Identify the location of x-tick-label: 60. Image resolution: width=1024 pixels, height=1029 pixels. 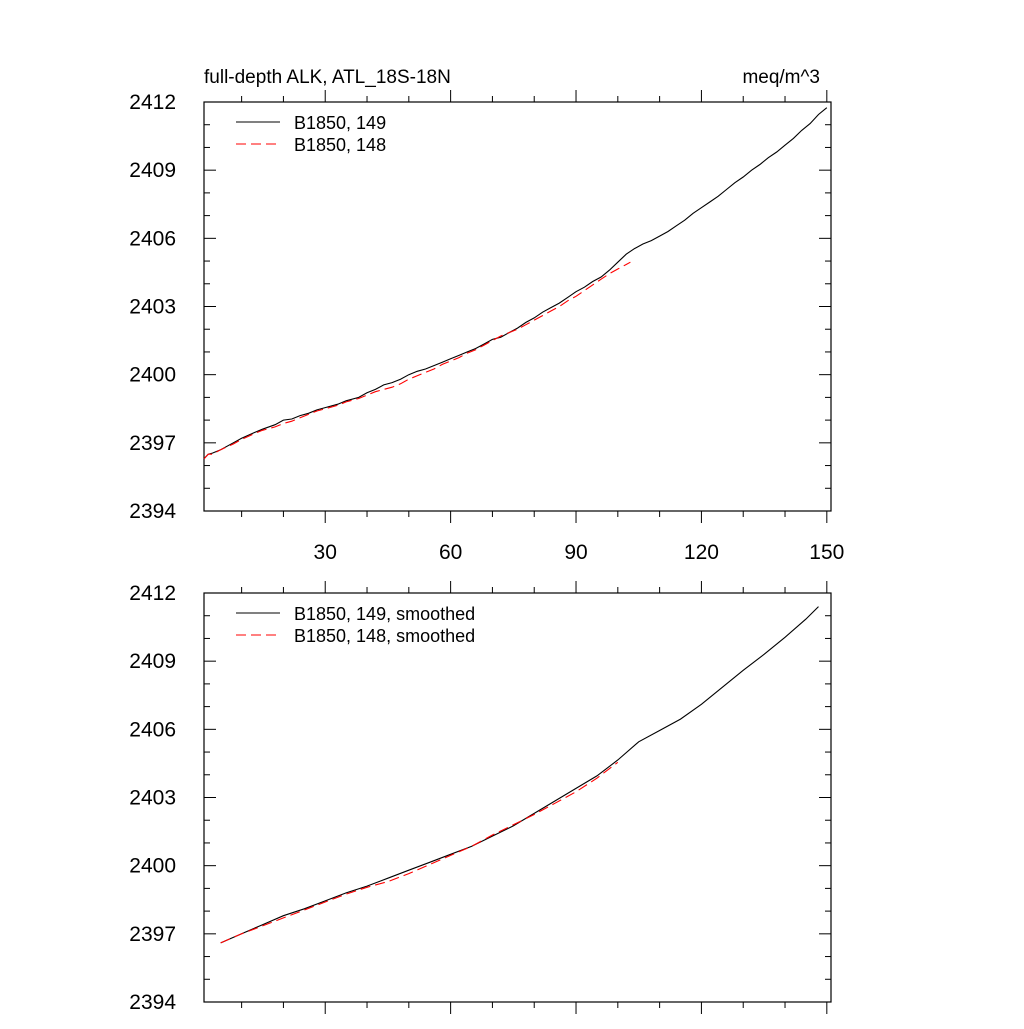
(450, 552).